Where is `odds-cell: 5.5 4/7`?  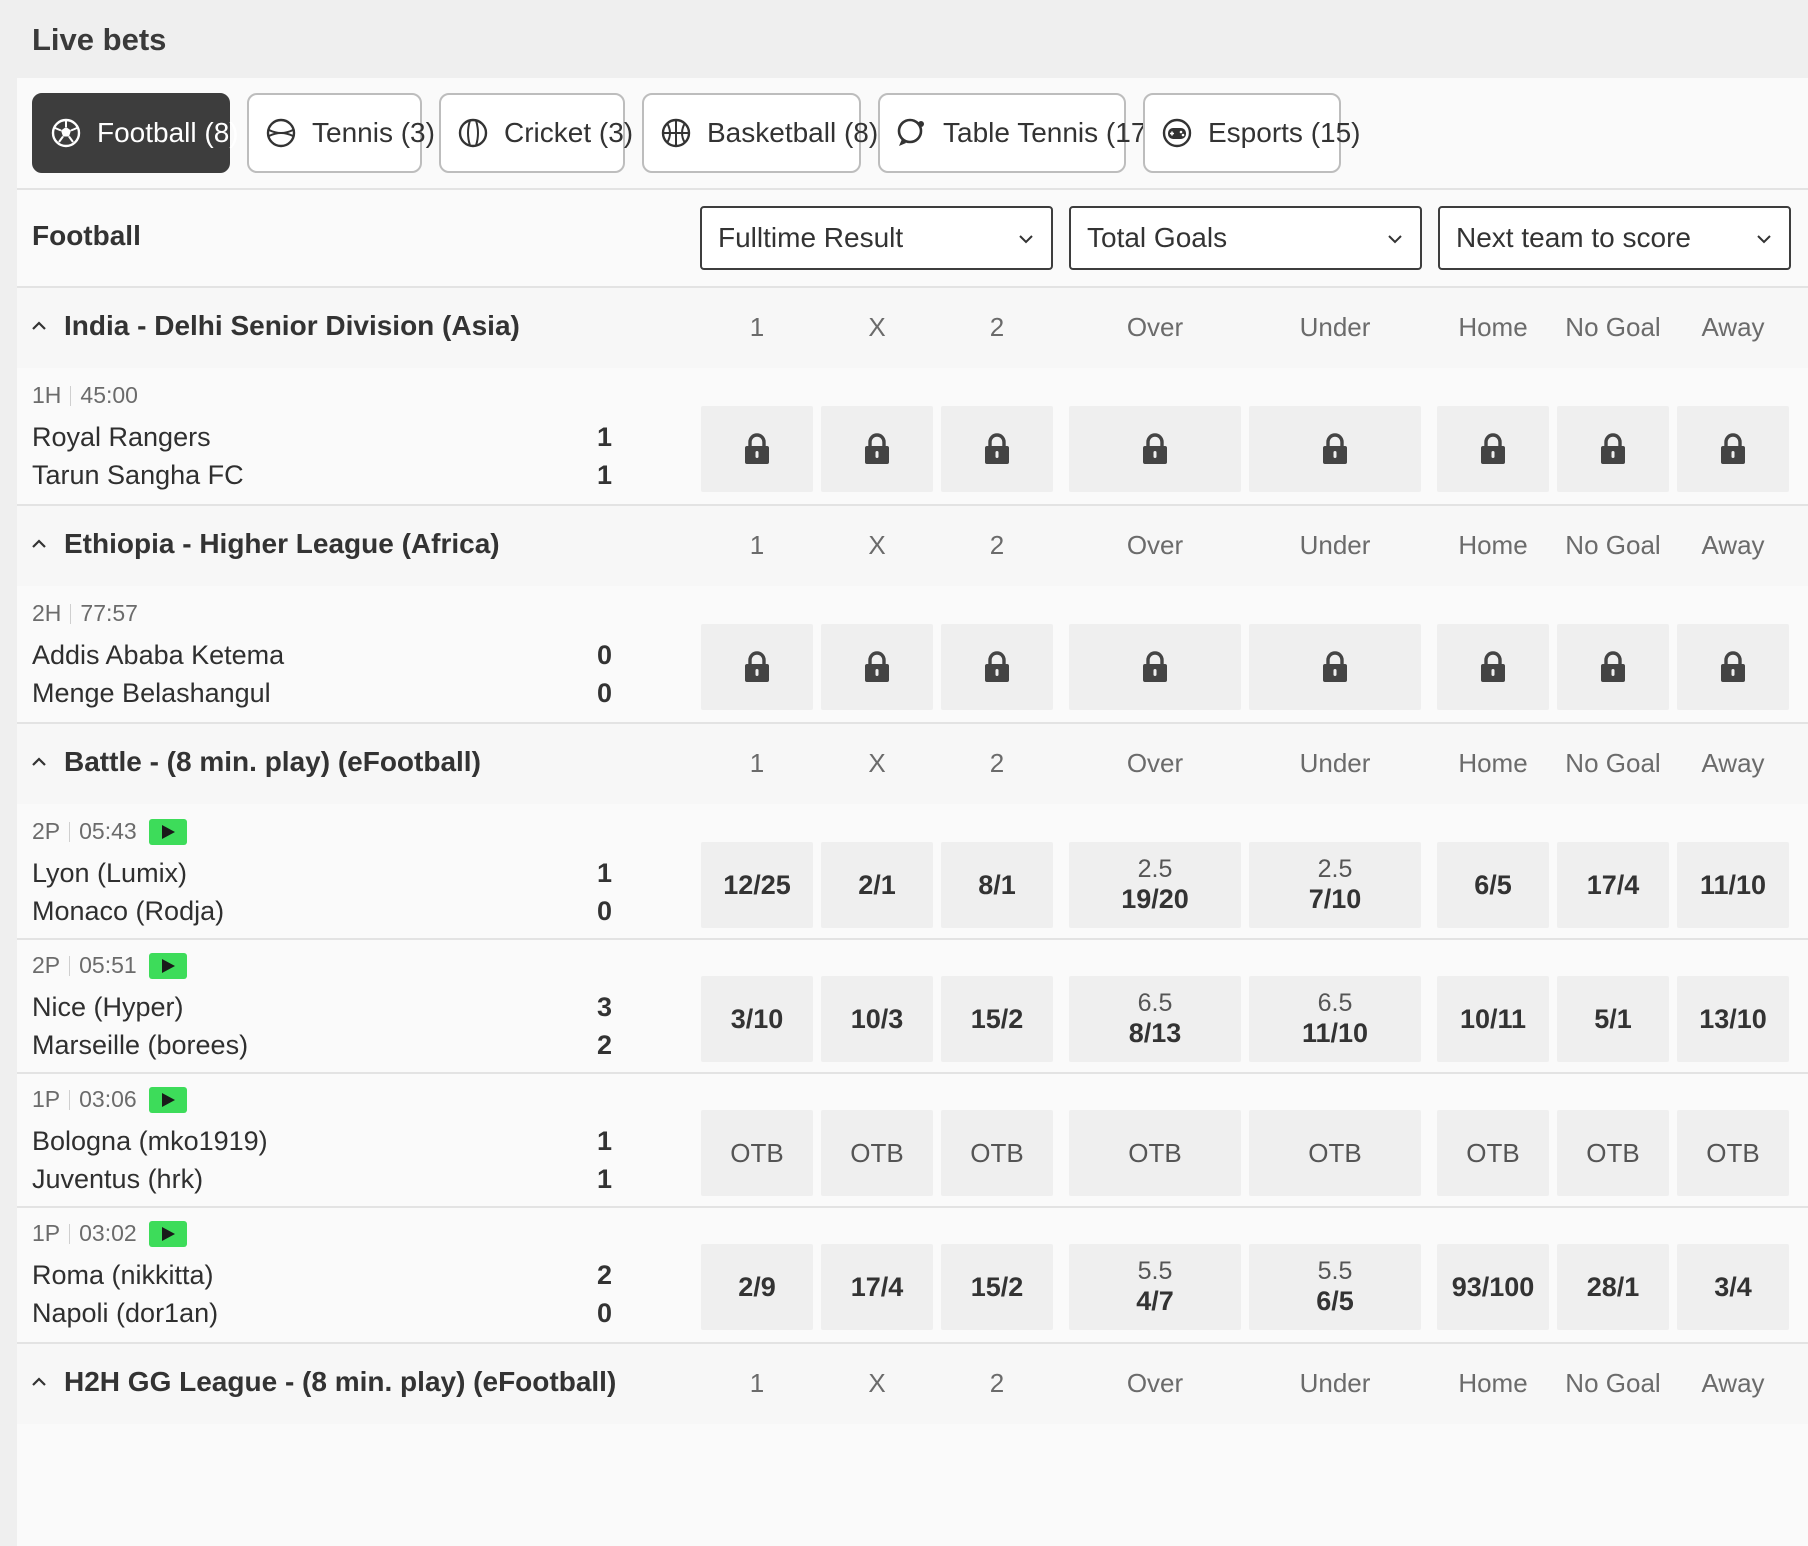
odds-cell: 5.5 4/7 is located at coordinates (1155, 1287).